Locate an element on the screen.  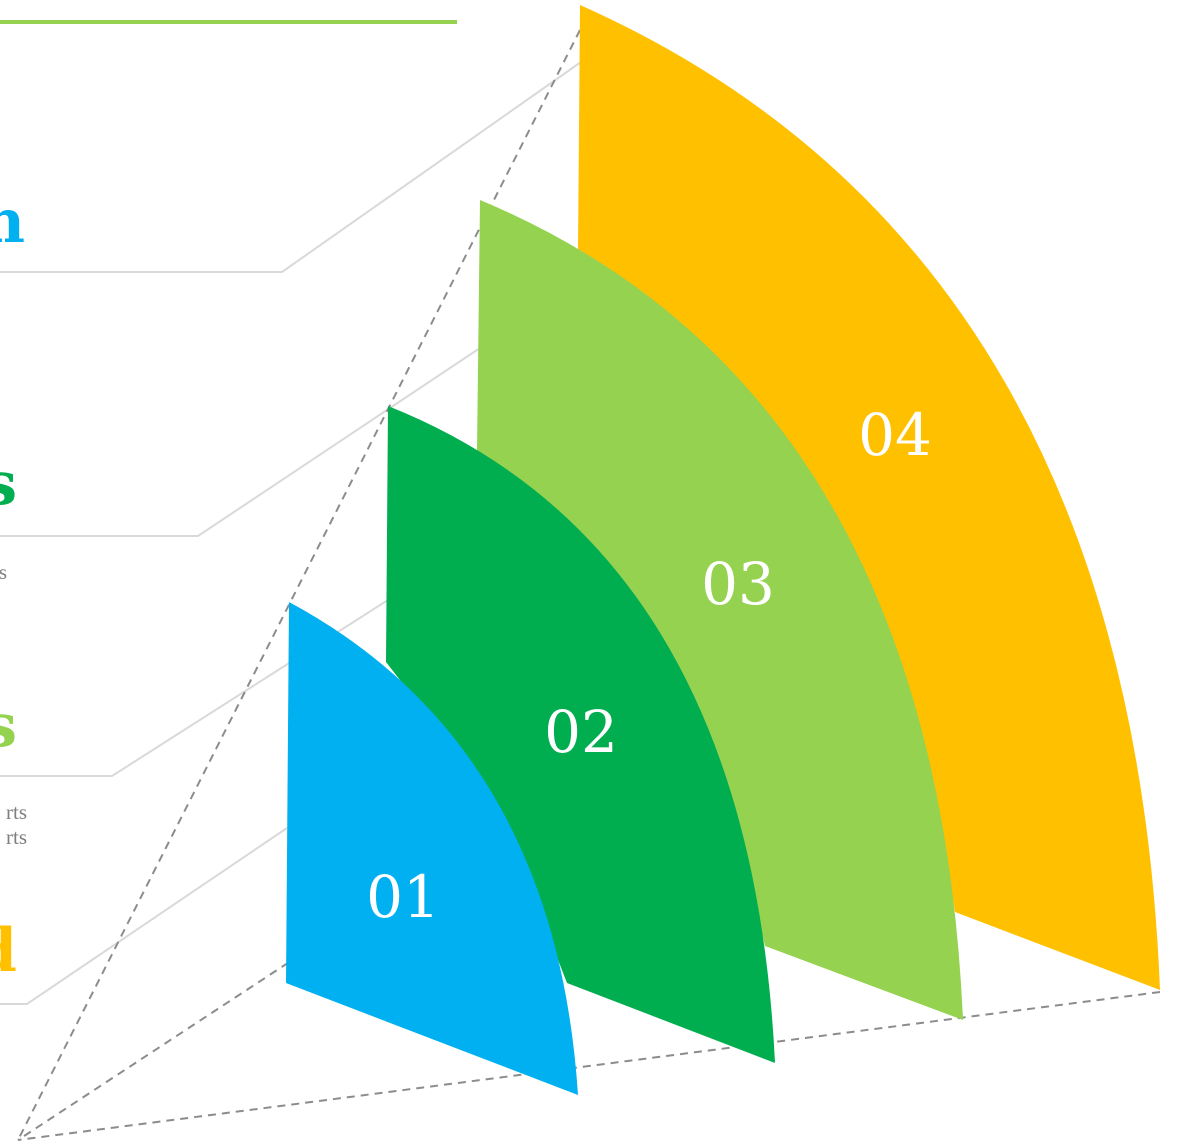
fan-number: 02 is located at coordinates (581, 732).